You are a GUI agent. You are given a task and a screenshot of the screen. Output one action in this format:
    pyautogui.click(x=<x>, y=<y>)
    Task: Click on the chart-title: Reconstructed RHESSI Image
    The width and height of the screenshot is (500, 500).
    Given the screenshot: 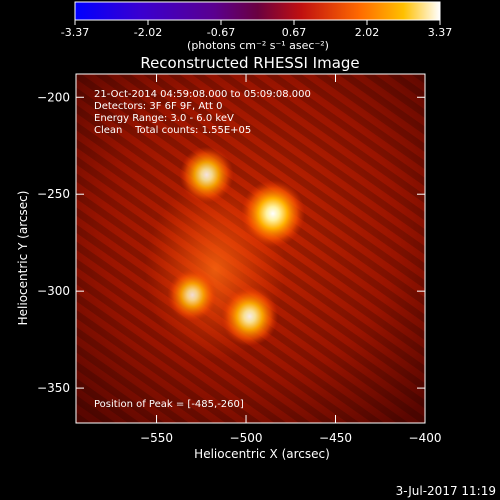 What is the action you would take?
    pyautogui.click(x=249, y=63)
    